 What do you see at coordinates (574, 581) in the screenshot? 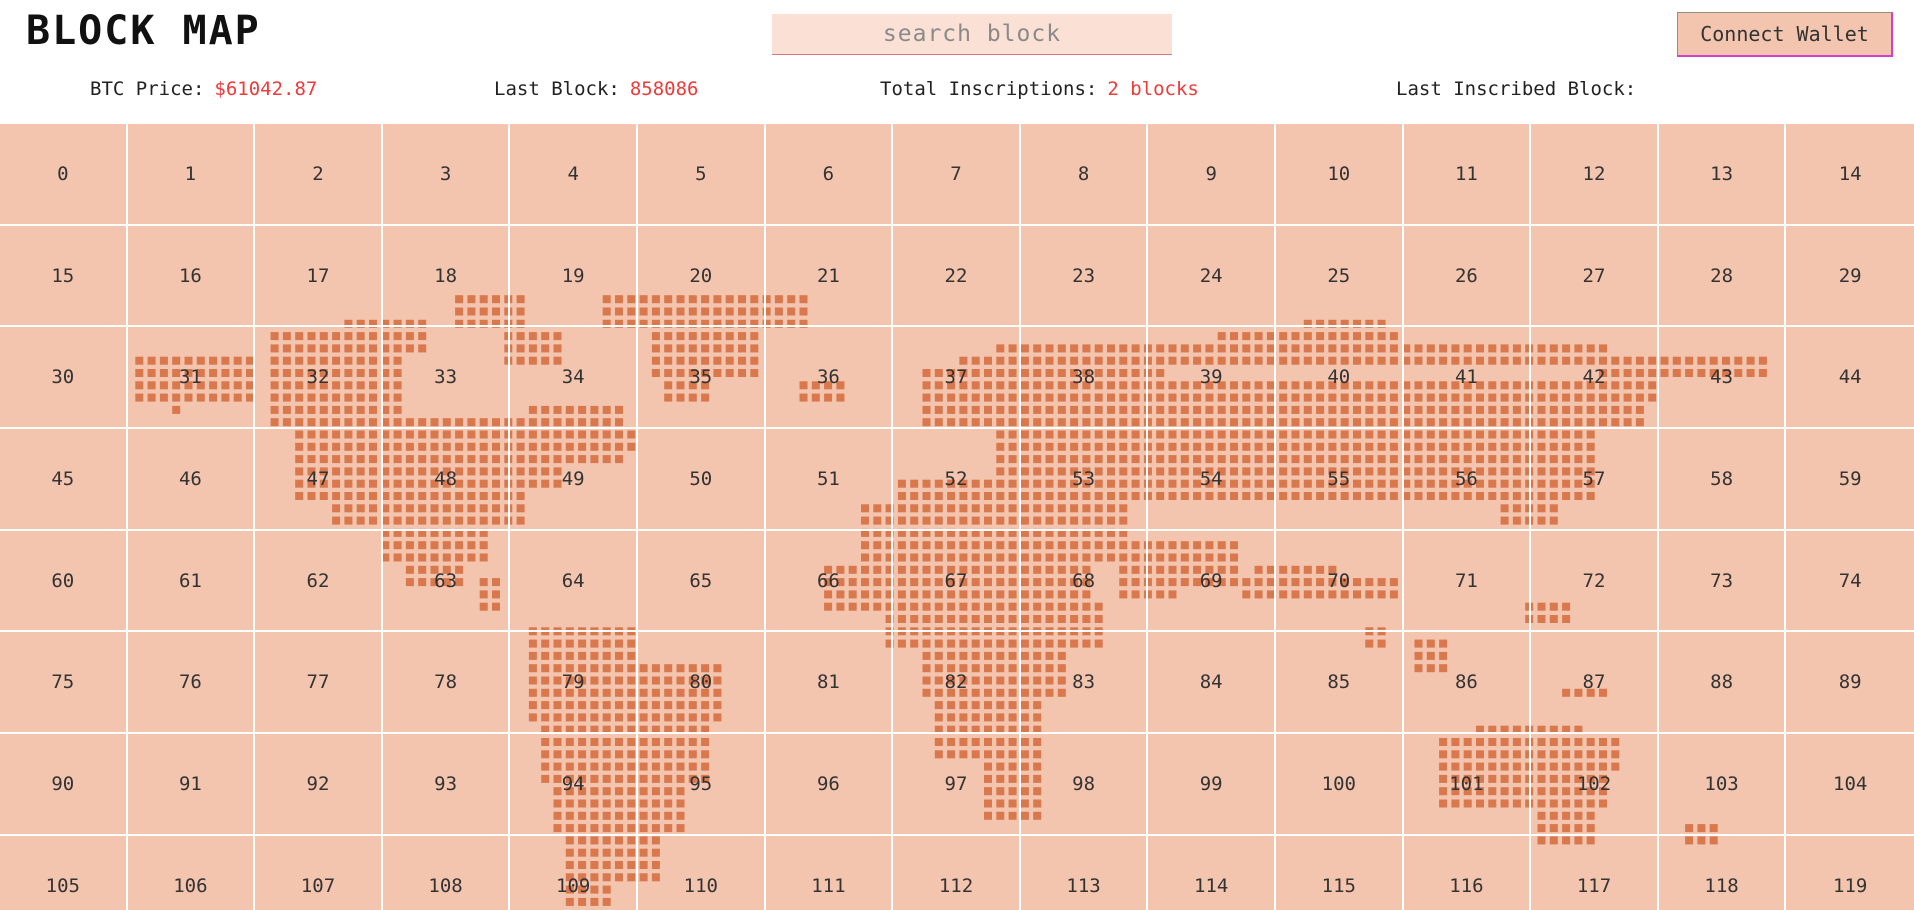
I see `block-cell: 64` at bounding box center [574, 581].